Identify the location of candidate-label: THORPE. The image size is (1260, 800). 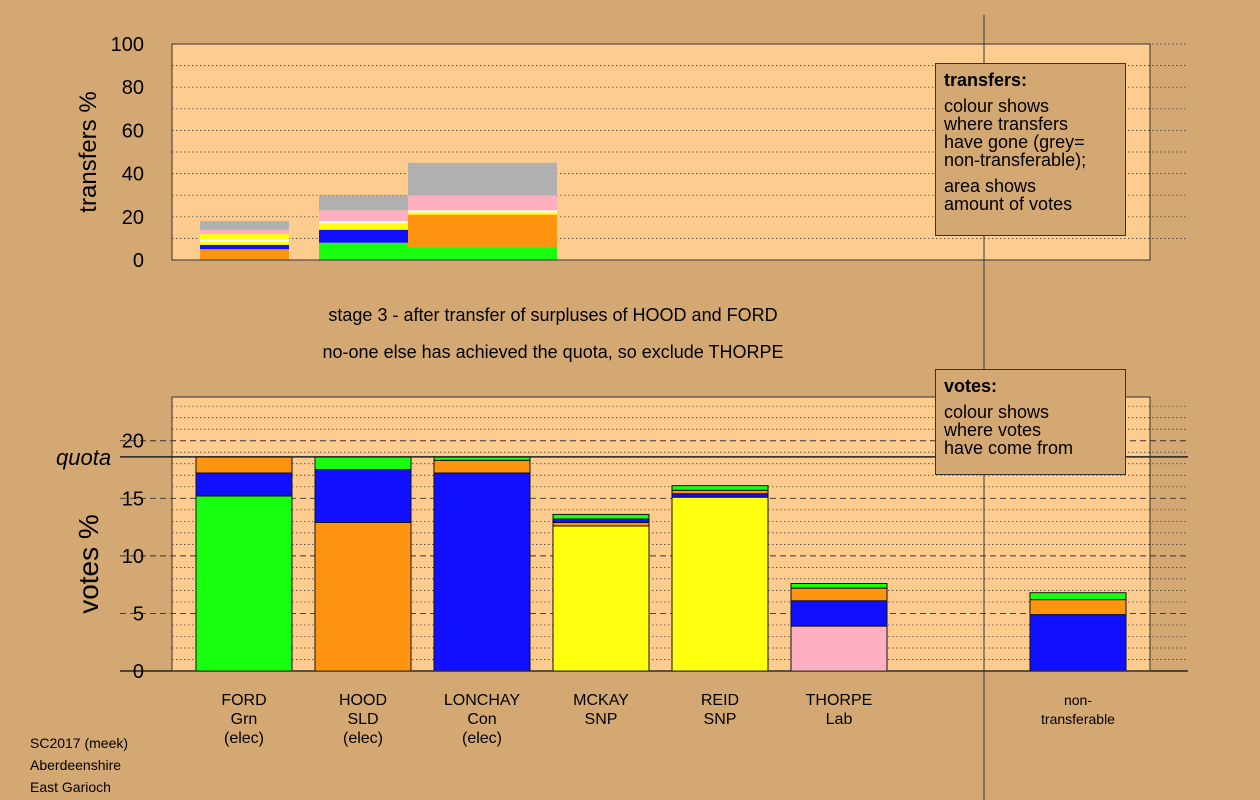
(839, 700).